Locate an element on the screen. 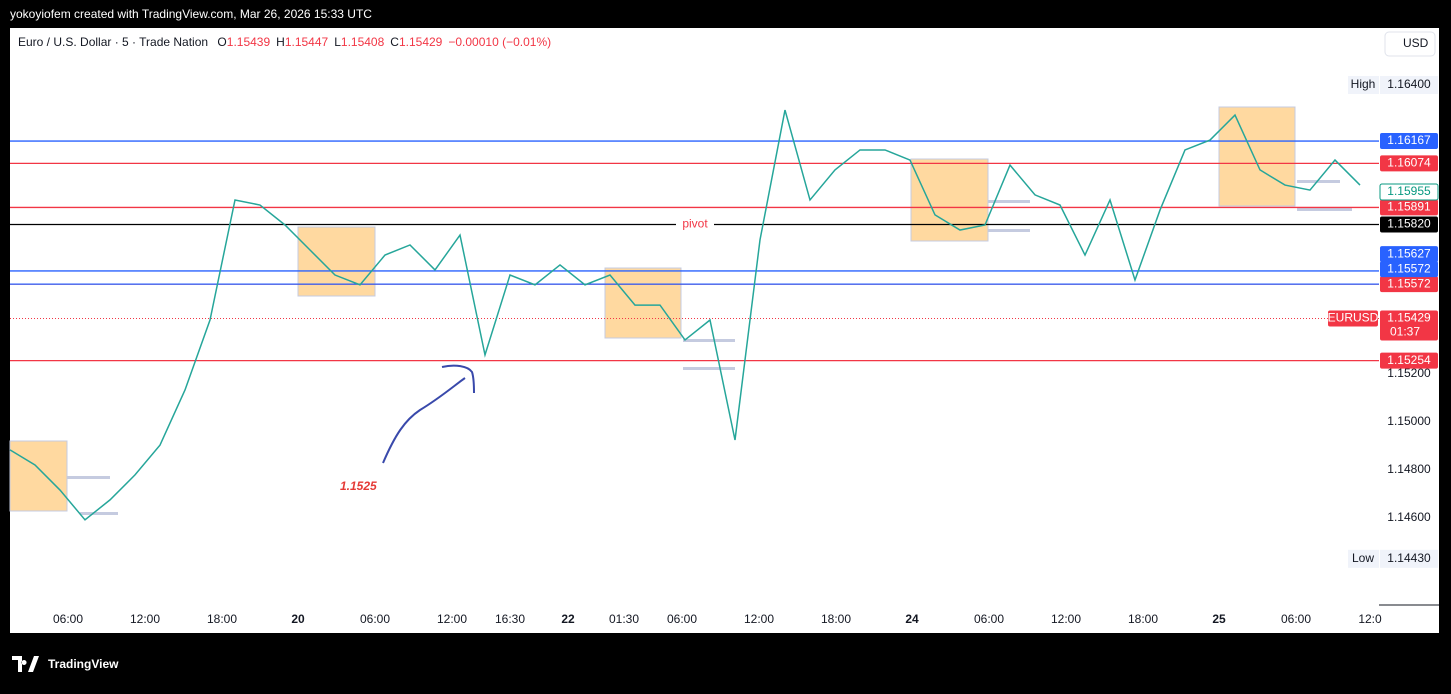 Image resolution: width=1451 pixels, height=694 pixels. brand-logo is located at coordinates (25, 664).